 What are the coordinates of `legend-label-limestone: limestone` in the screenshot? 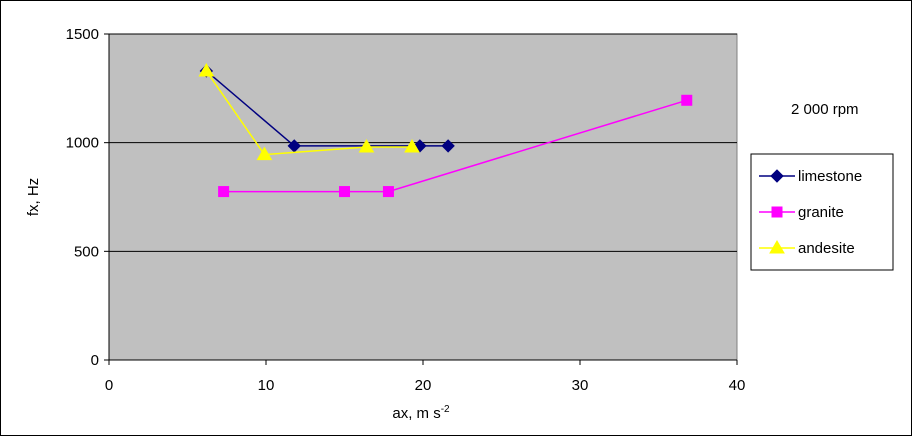 It's located at (830, 176).